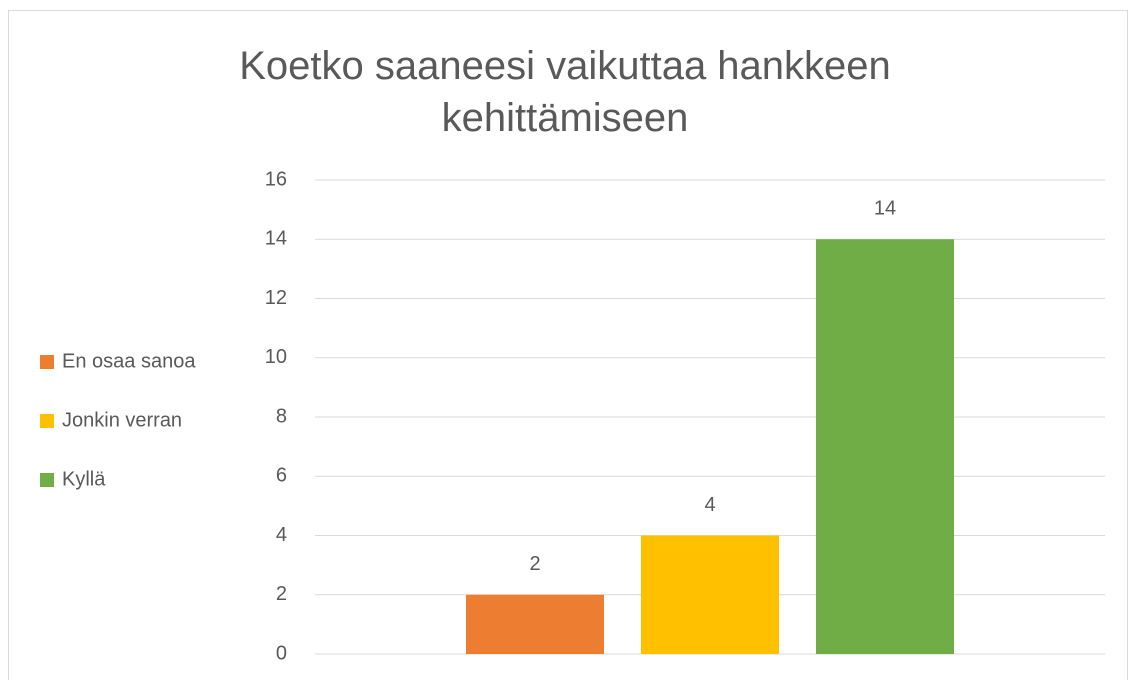 This screenshot has width=1138, height=680. I want to click on y-tick-label: 4, so click(281, 535).